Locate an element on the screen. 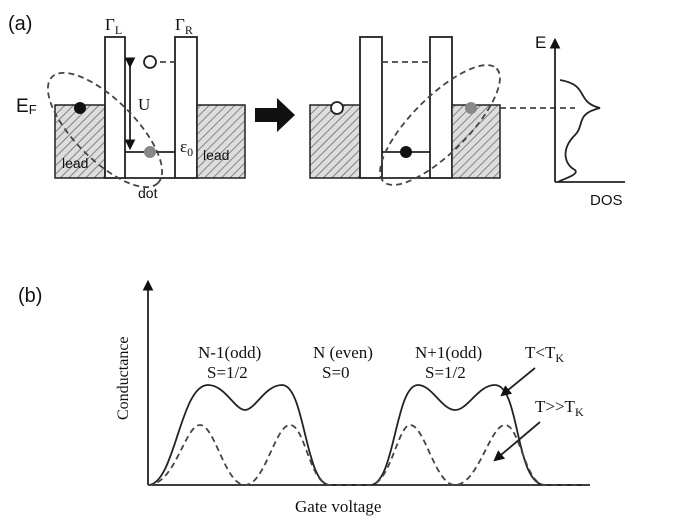  panel-label: (a) is located at coordinates (20, 24).